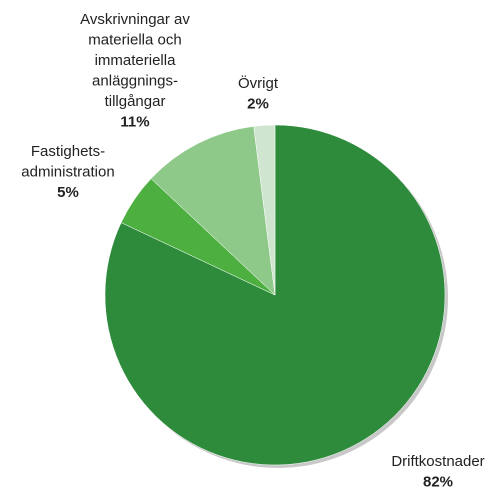  What do you see at coordinates (135, 101) in the screenshot?
I see `slice-label: tillgångar` at bounding box center [135, 101].